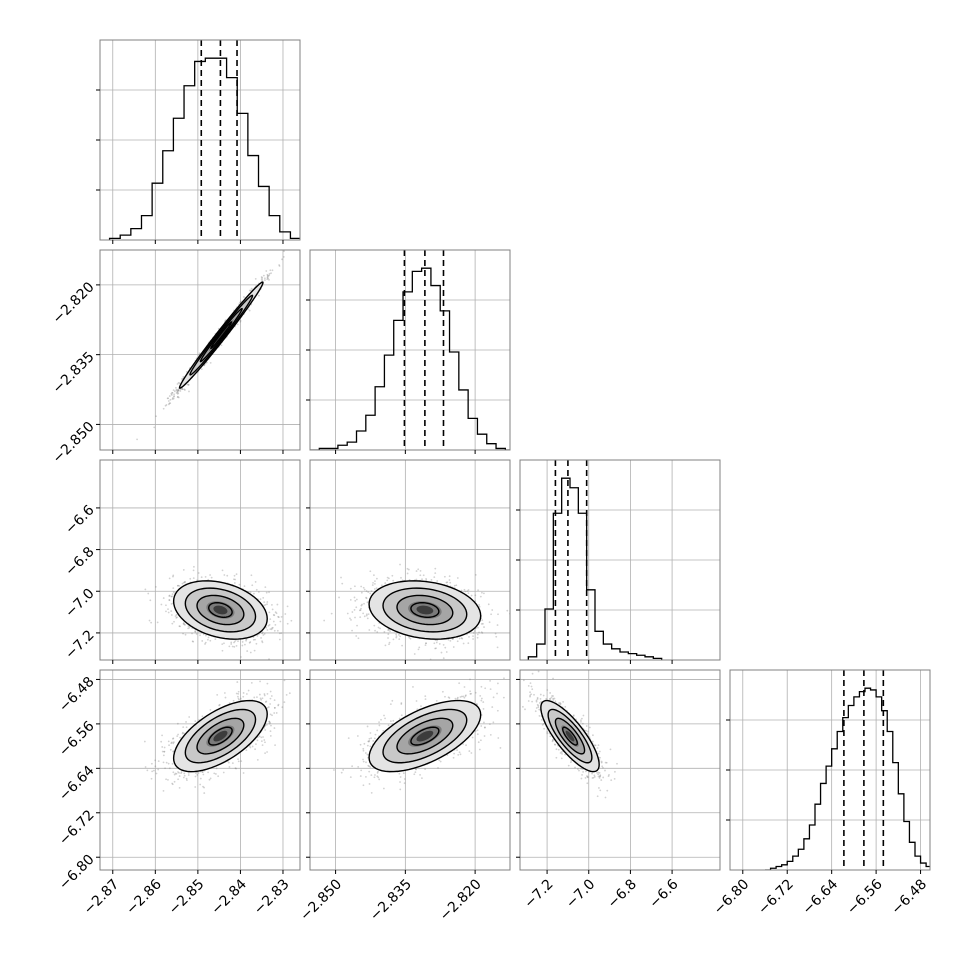 The width and height of the screenshot is (970, 970). What do you see at coordinates (79, 644) in the screenshot?
I see `y-tick-label-p3: −7.2` at bounding box center [79, 644].